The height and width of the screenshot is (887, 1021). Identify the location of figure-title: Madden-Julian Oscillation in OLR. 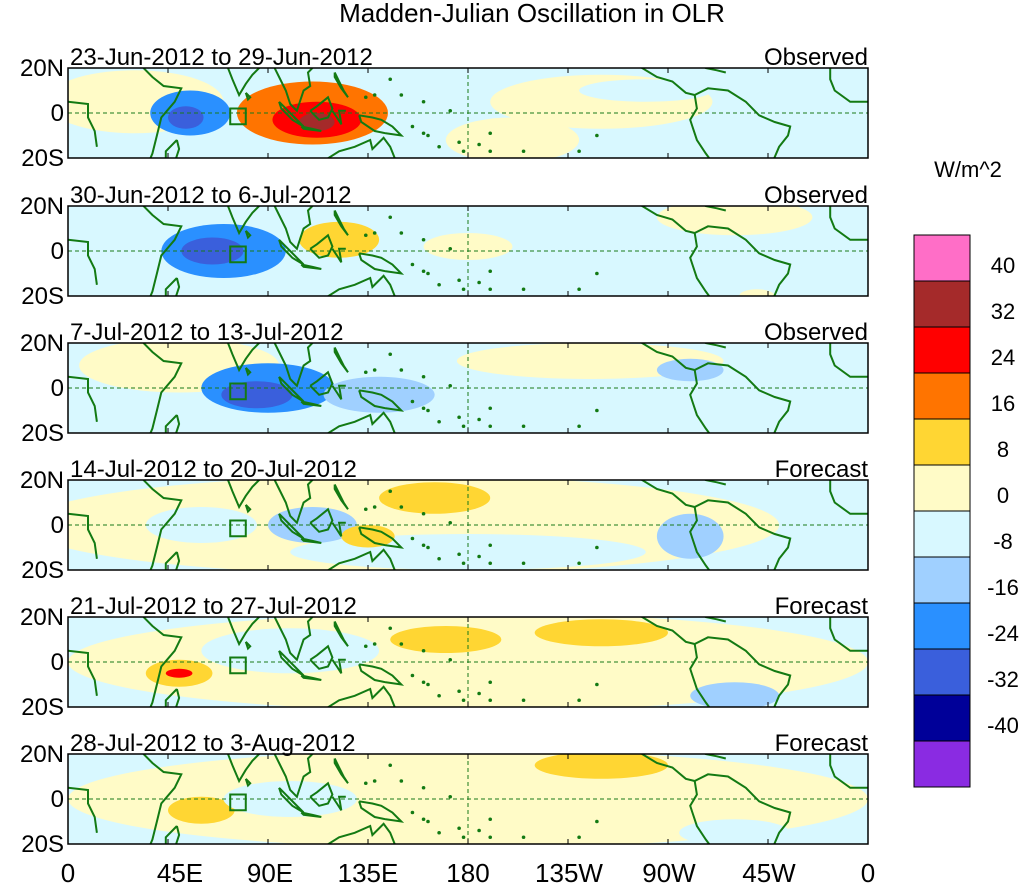
(532, 14).